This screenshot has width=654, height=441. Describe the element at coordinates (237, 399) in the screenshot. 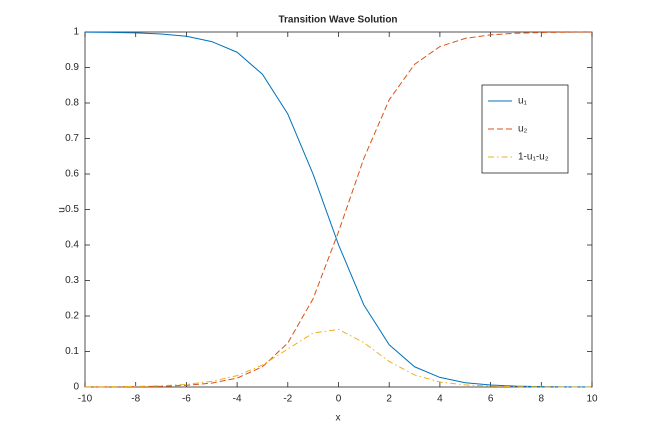

I see `x-tick-label: -4` at that location.